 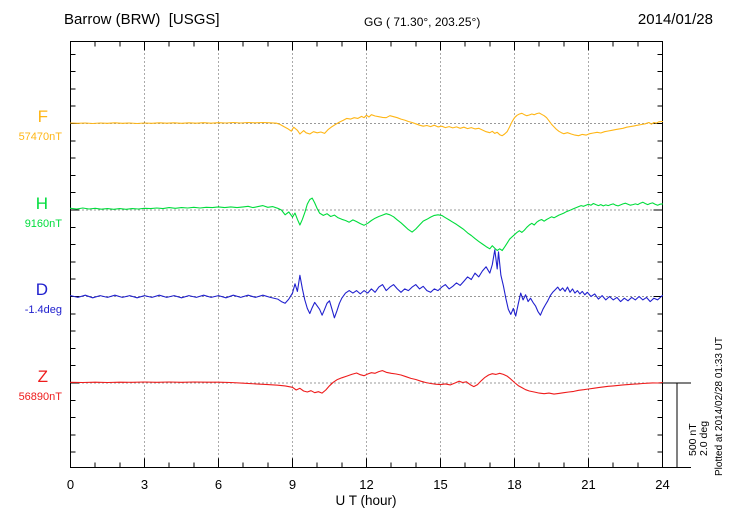 What do you see at coordinates (675, 19) in the screenshot?
I see `plot-date: 2014/01/28` at bounding box center [675, 19].